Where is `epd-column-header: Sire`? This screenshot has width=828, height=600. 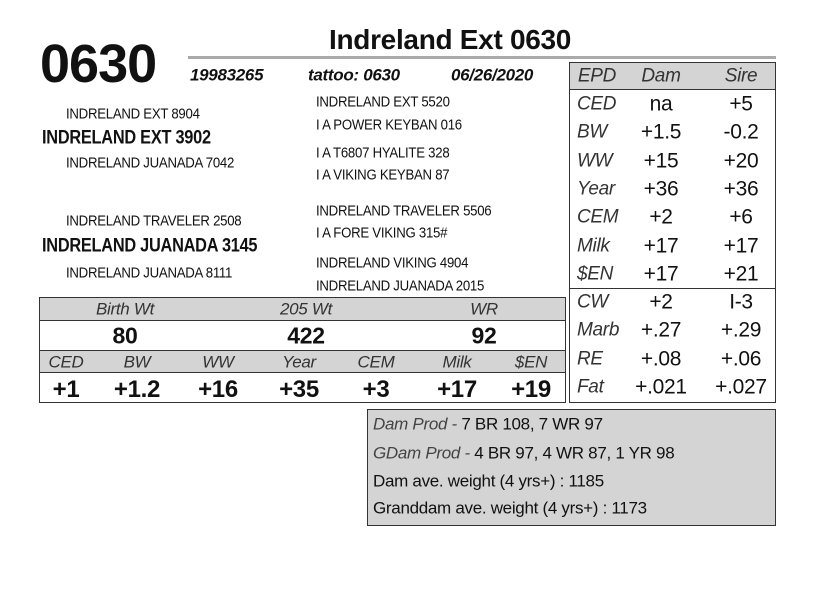 epd-column-header: Sire is located at coordinates (741, 76).